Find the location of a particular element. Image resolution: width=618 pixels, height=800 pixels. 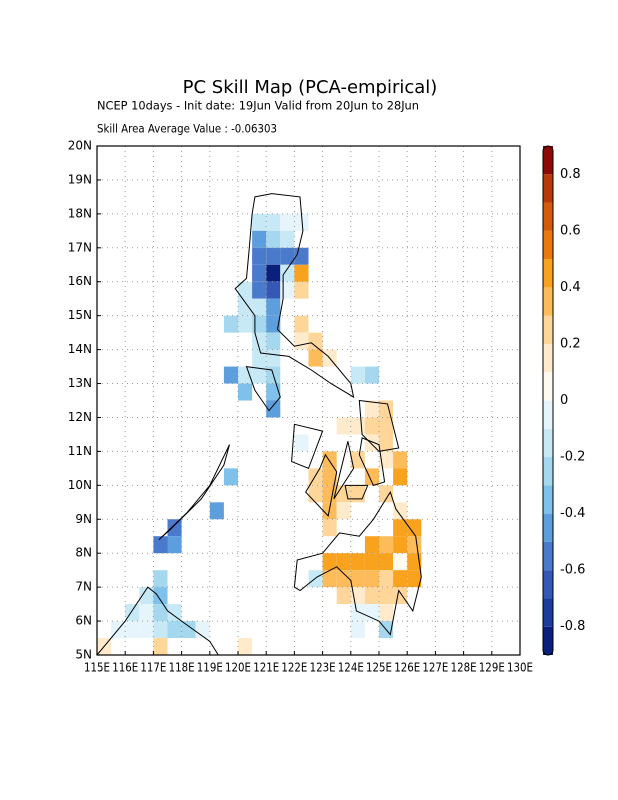

y-tick-label: 13N is located at coordinates (80, 383).